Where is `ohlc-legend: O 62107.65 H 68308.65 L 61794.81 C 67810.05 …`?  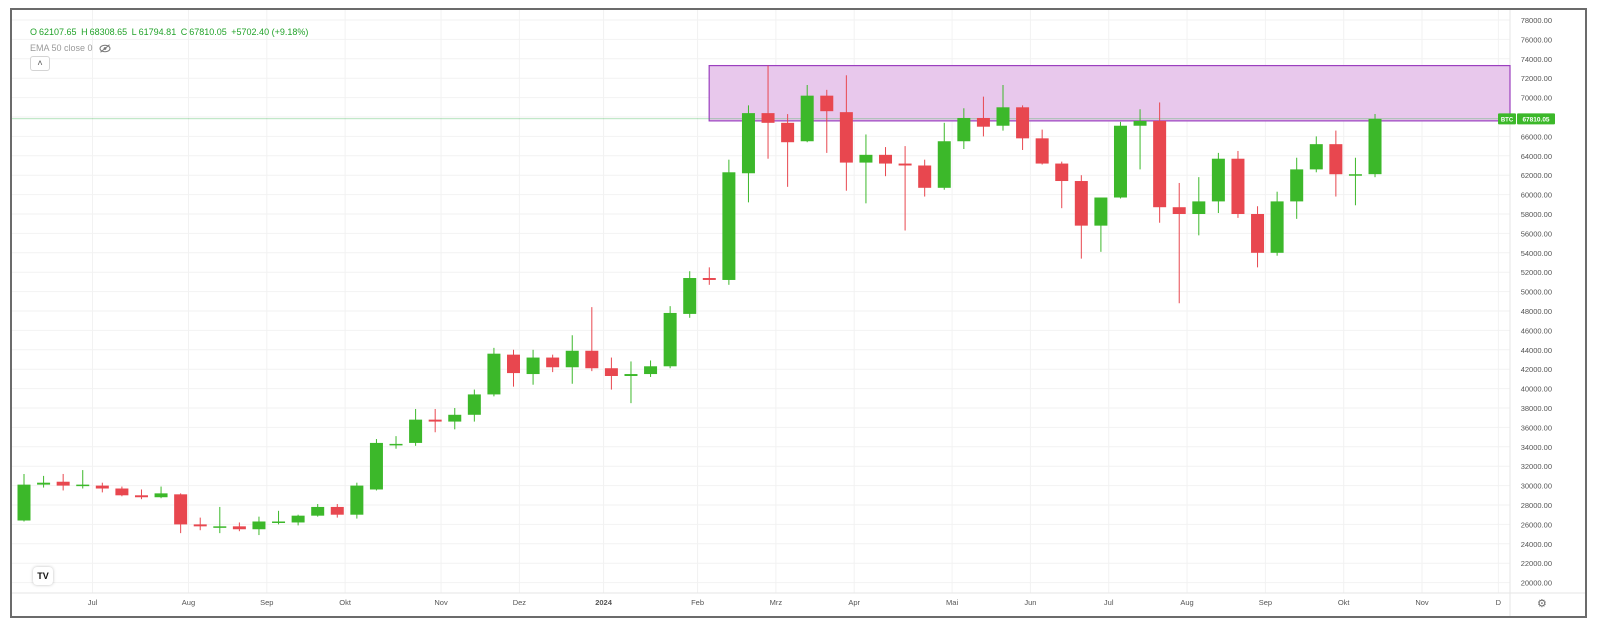 ohlc-legend: O 62107.65 H 68308.65 L 61794.81 C 67810.05 … is located at coordinates (170, 32).